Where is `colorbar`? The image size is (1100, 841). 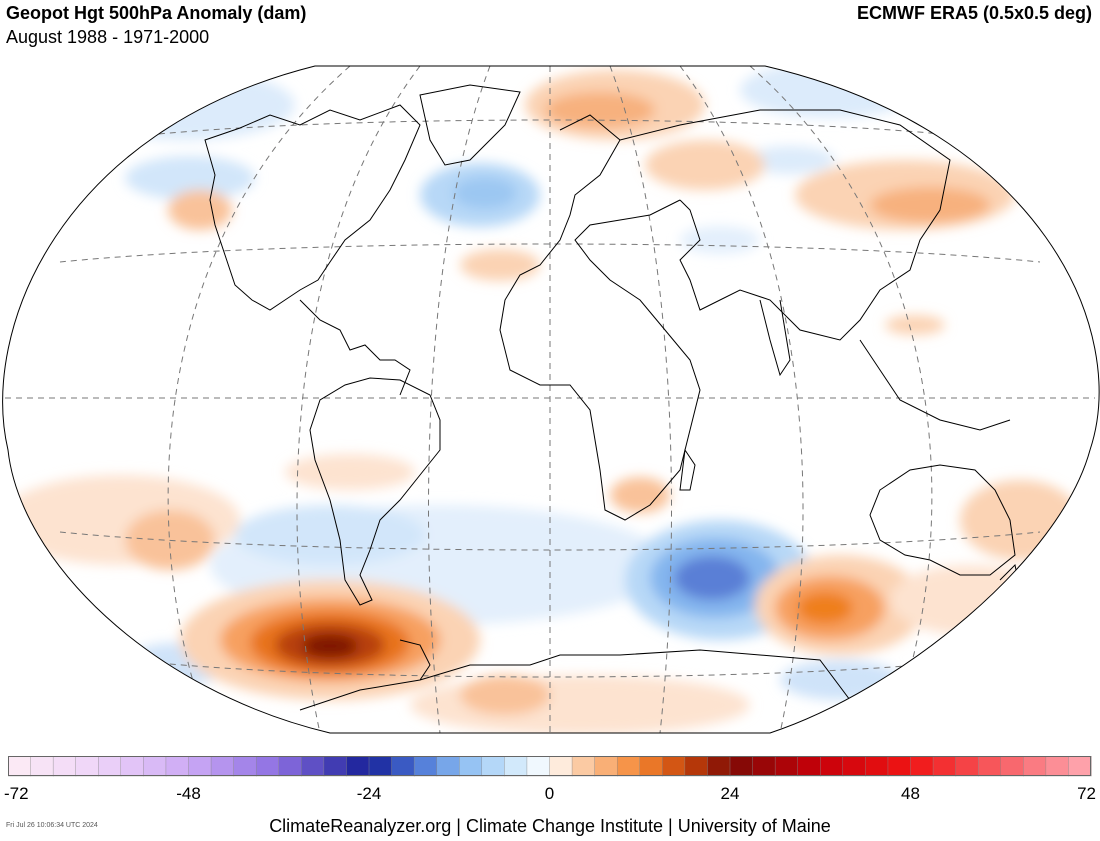 colorbar is located at coordinates (550, 766).